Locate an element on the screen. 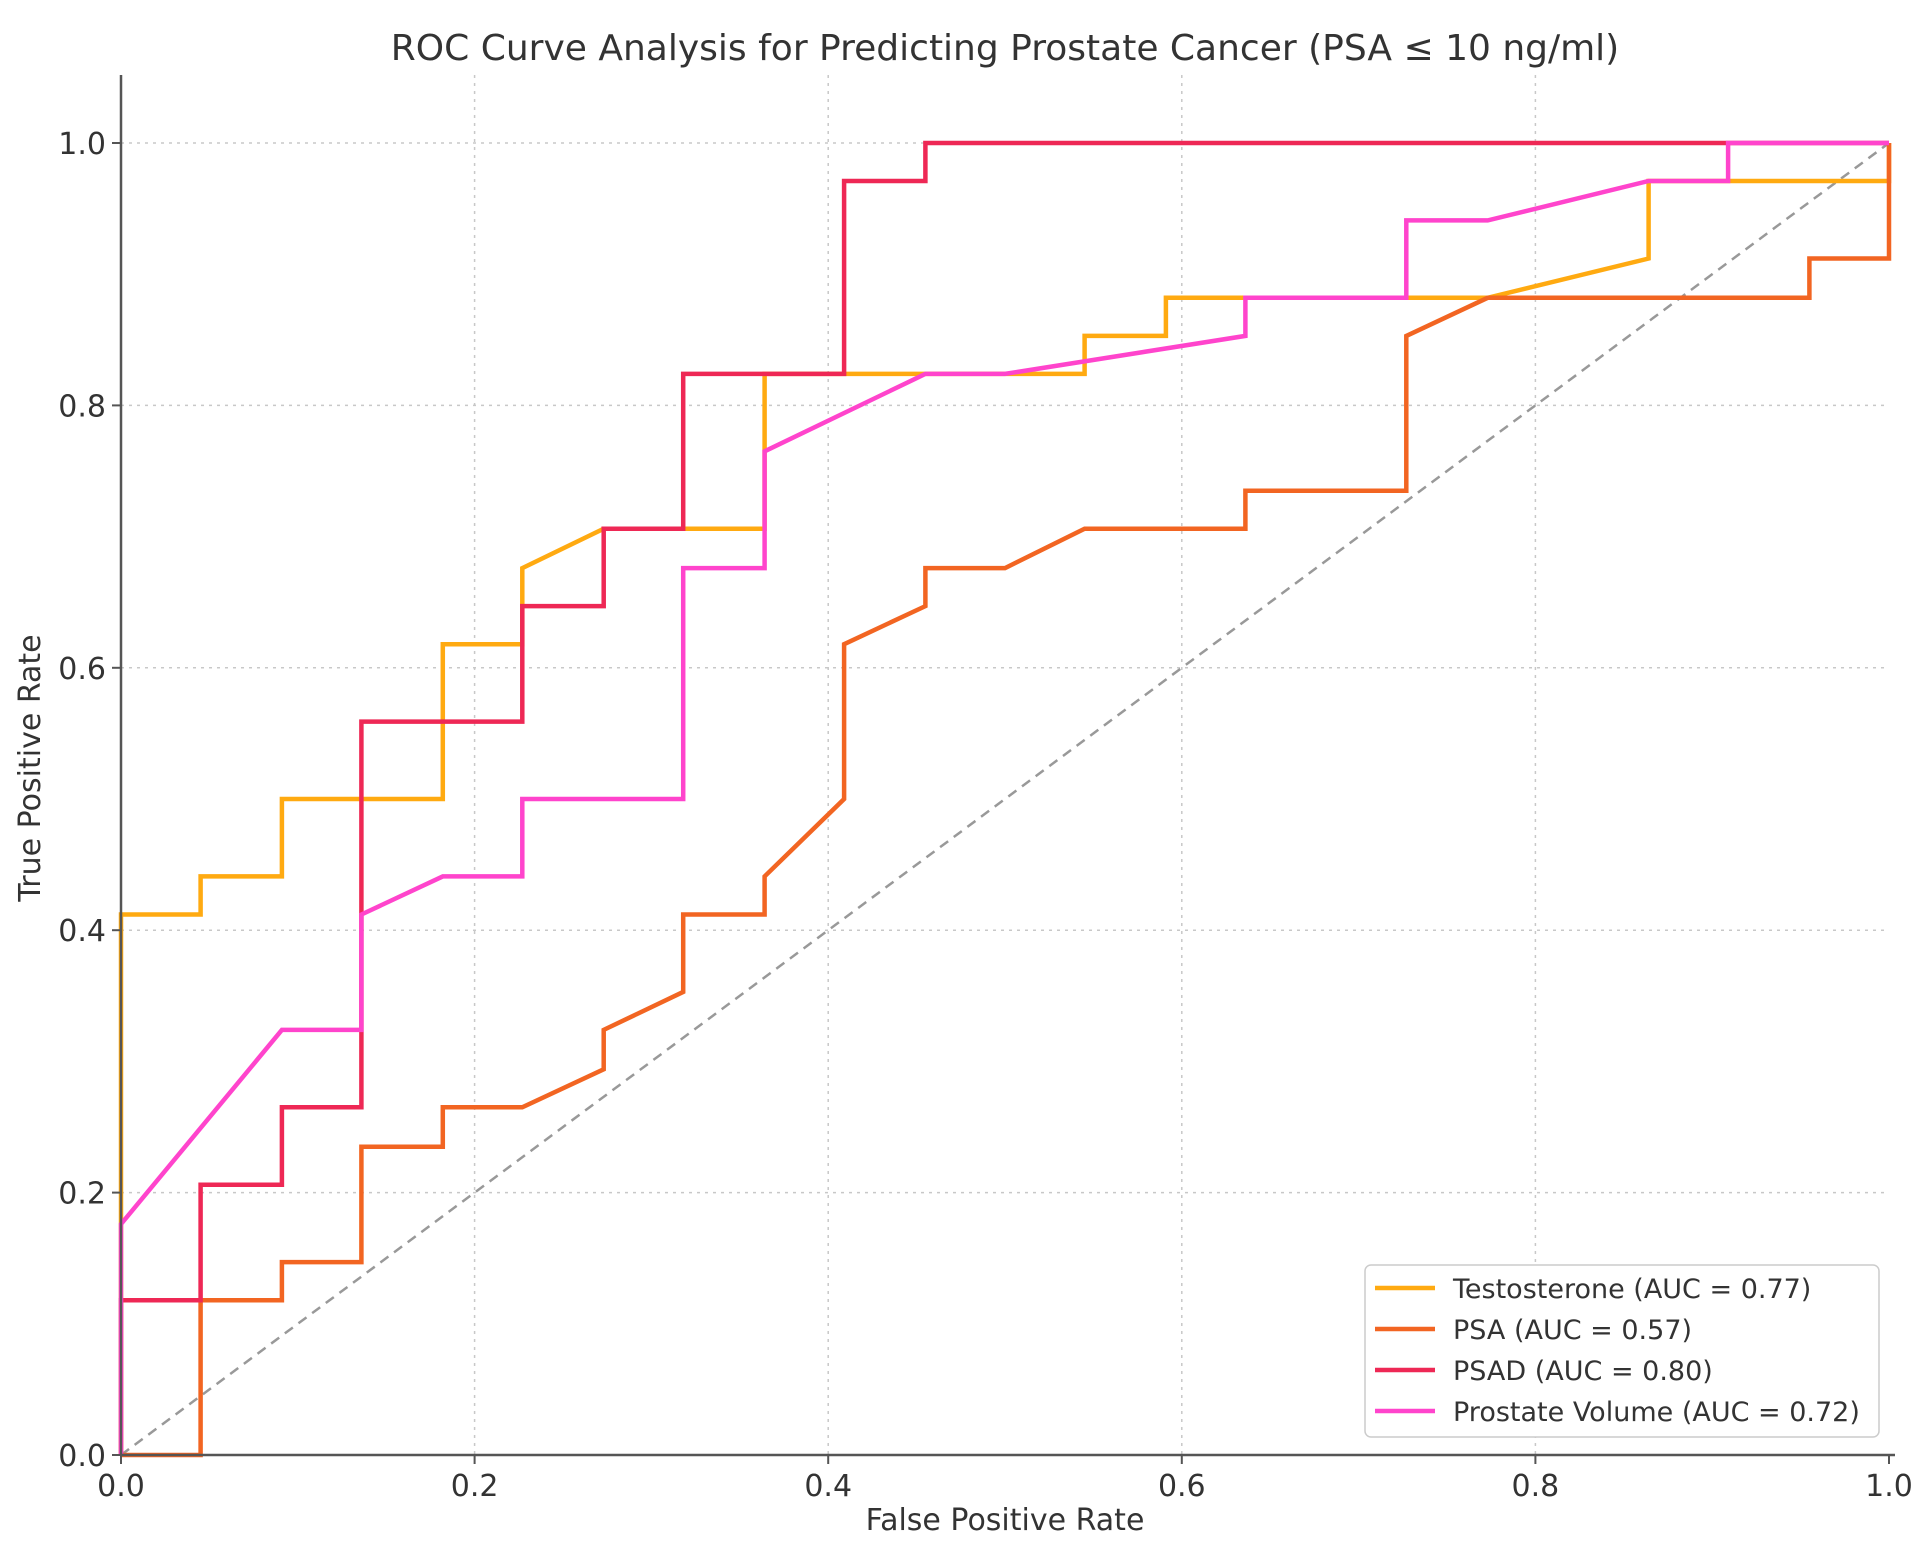  x-tick-label: 0.6 is located at coordinates (1182, 1486).